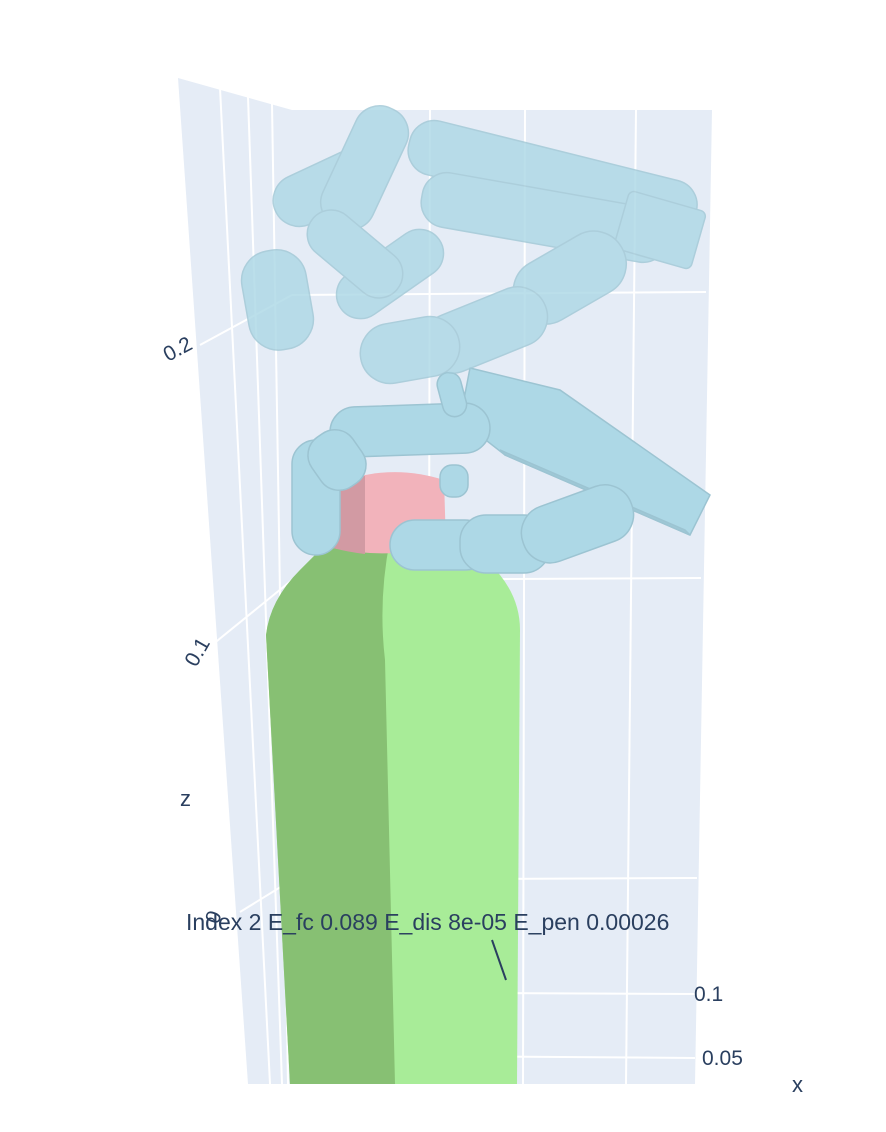 The width and height of the screenshot is (886, 1132). What do you see at coordinates (501, 470) in the screenshot?
I see `hand-lower` at bounding box center [501, 470].